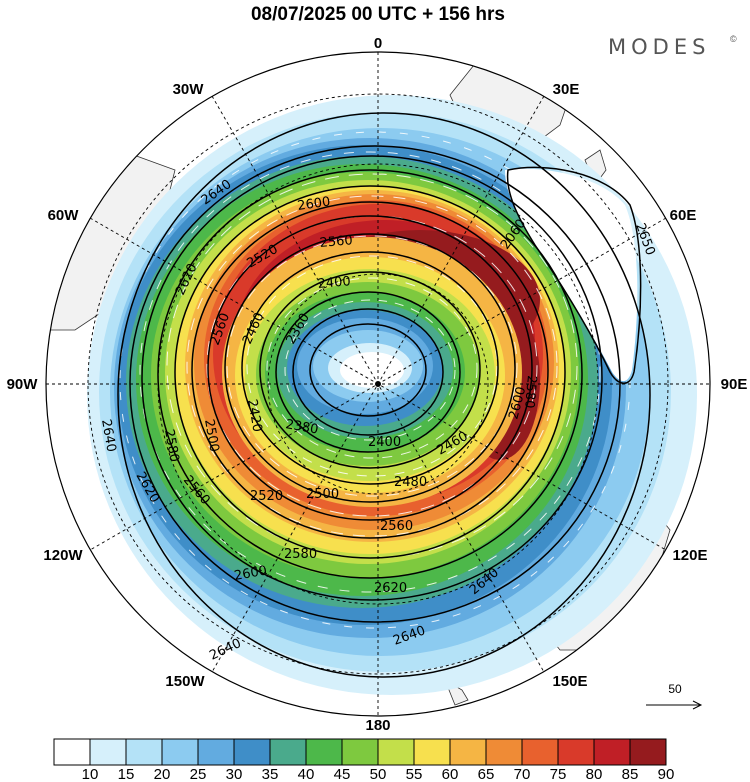  What do you see at coordinates (378, 14) in the screenshot?
I see `map-title: 08/07/2025 00 UTC + 156 hrs` at bounding box center [378, 14].